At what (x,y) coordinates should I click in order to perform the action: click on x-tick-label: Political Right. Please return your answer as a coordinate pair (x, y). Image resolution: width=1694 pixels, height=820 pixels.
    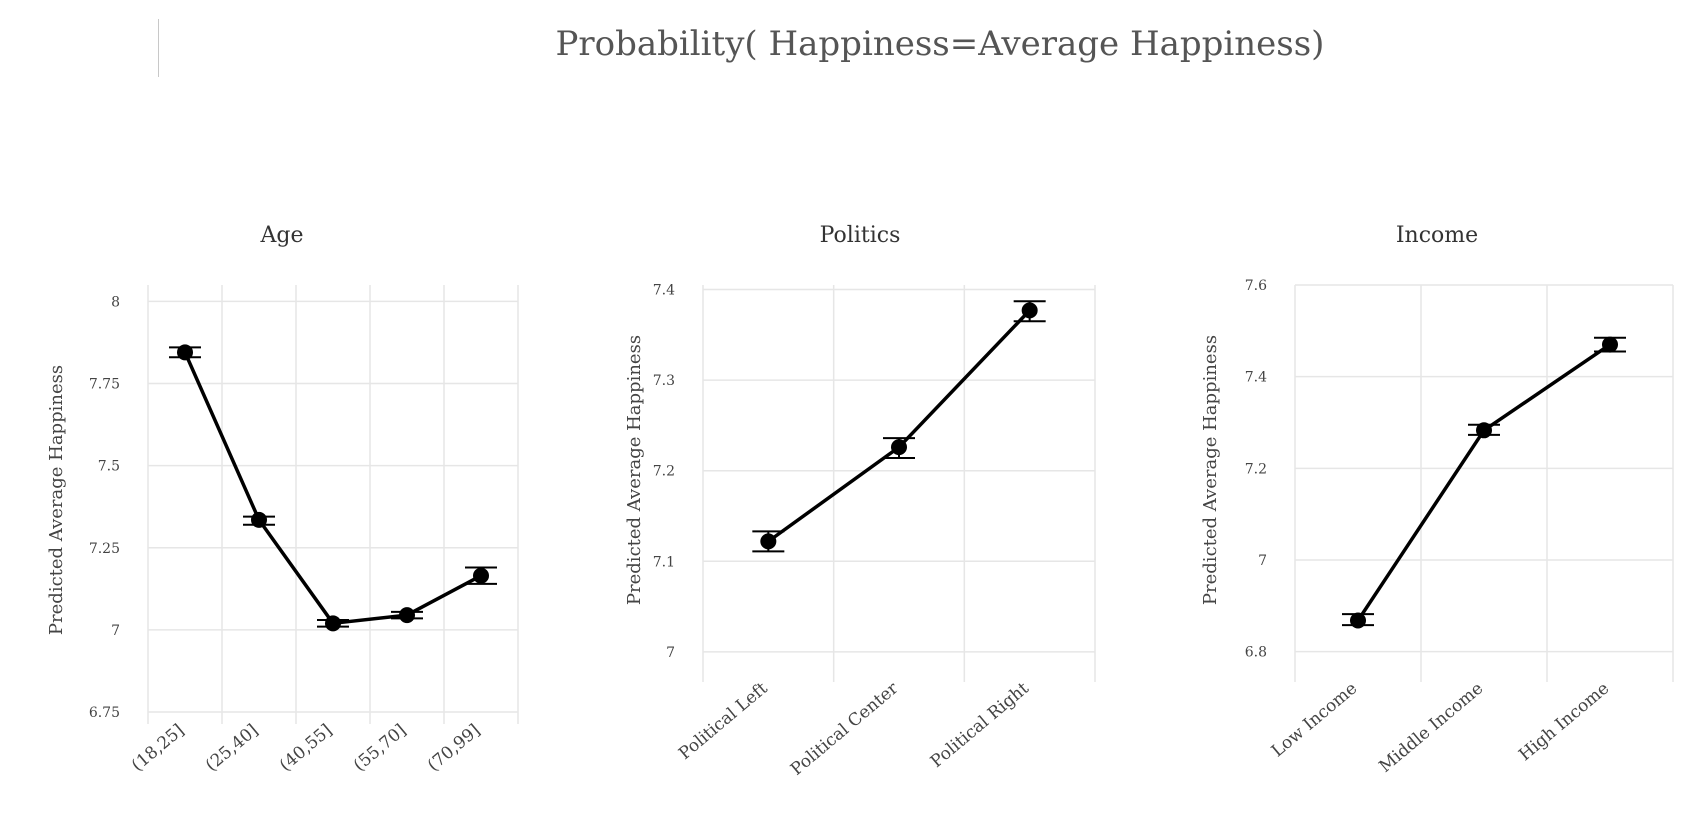
    Looking at the image, I should click on (980, 725).